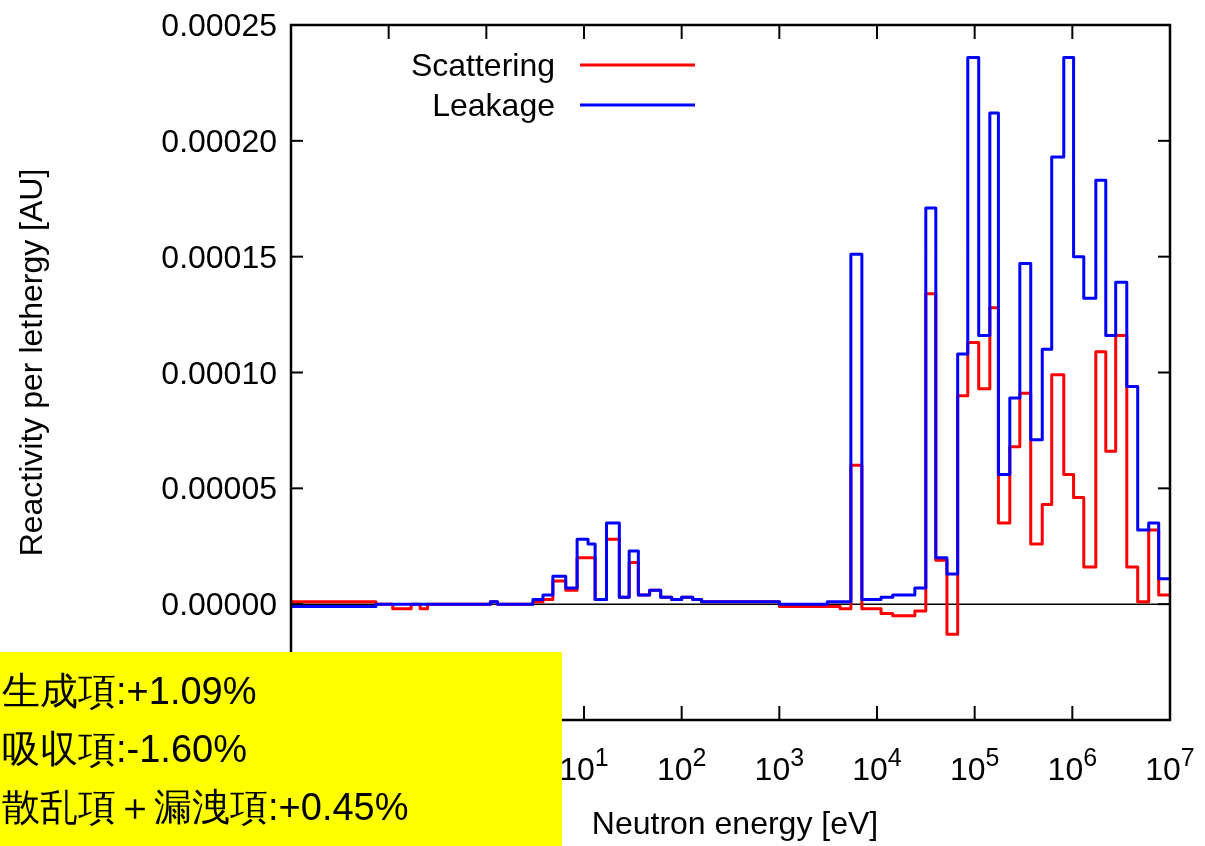  I want to click on x-axis-title: Neutron energy [eV], so click(735, 823).